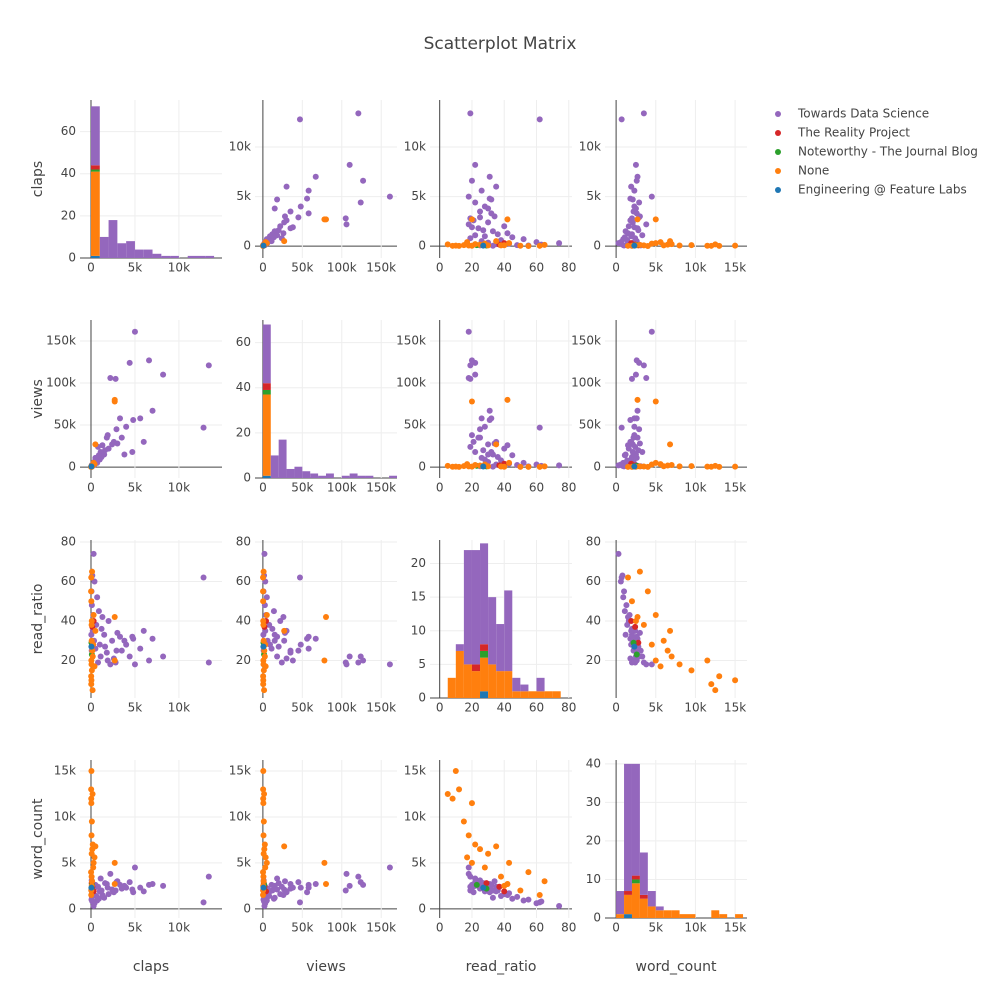 The height and width of the screenshot is (1000, 1000). What do you see at coordinates (38, 179) in the screenshot?
I see `y-axis-title: claps` at bounding box center [38, 179].